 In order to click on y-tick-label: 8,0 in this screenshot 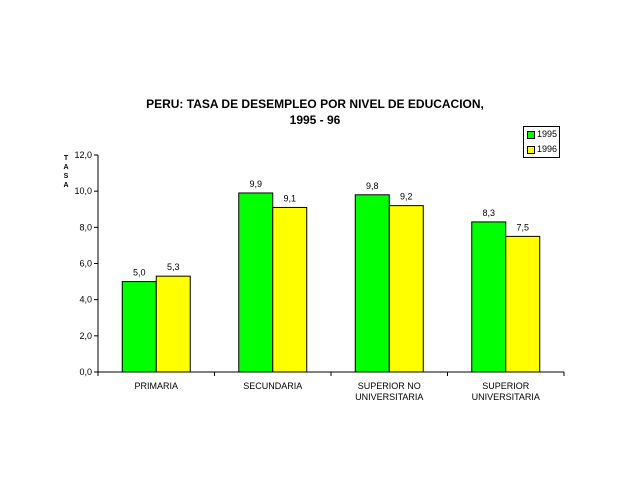, I will do `click(85, 227)`.